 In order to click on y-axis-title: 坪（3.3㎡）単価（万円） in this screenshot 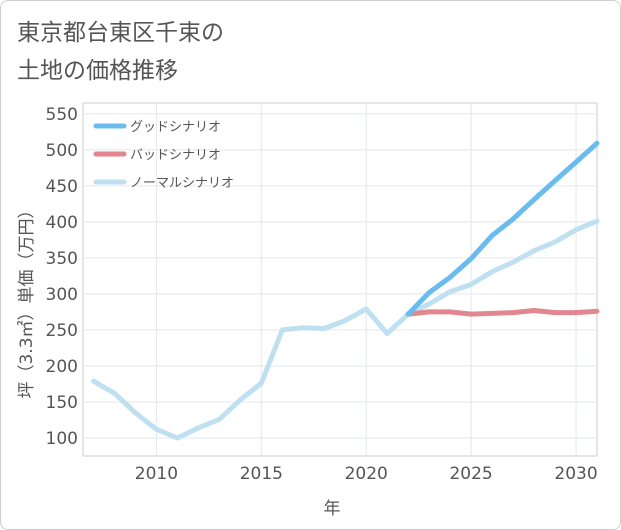, I will do `click(27, 299)`.